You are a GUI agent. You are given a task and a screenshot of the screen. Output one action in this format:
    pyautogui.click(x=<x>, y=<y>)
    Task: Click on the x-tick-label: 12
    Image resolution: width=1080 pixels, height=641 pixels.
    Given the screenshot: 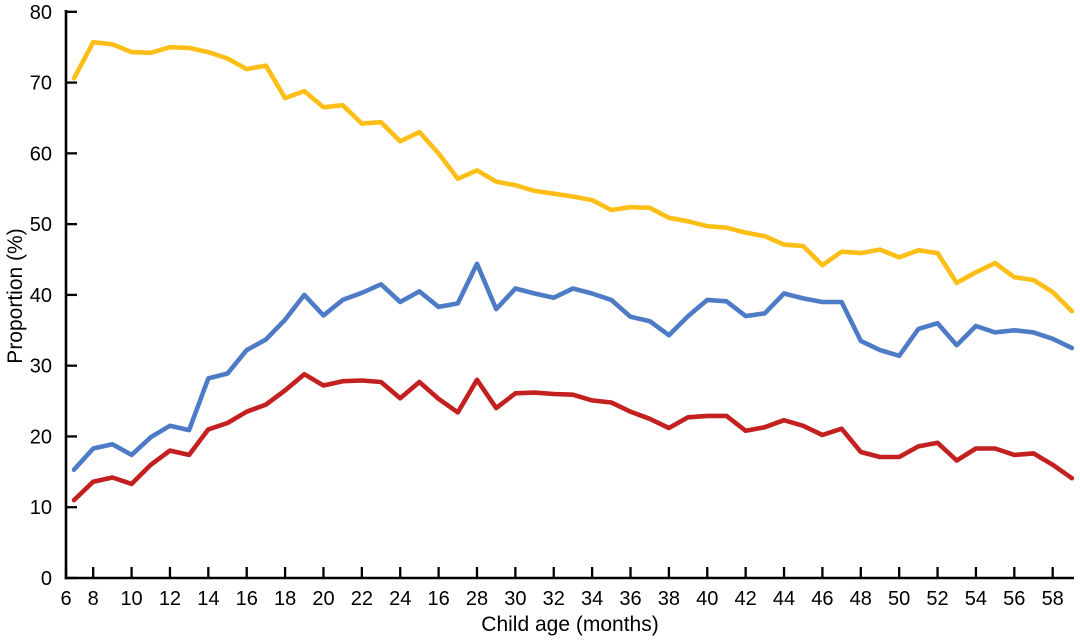 What is the action you would take?
    pyautogui.click(x=170, y=599)
    